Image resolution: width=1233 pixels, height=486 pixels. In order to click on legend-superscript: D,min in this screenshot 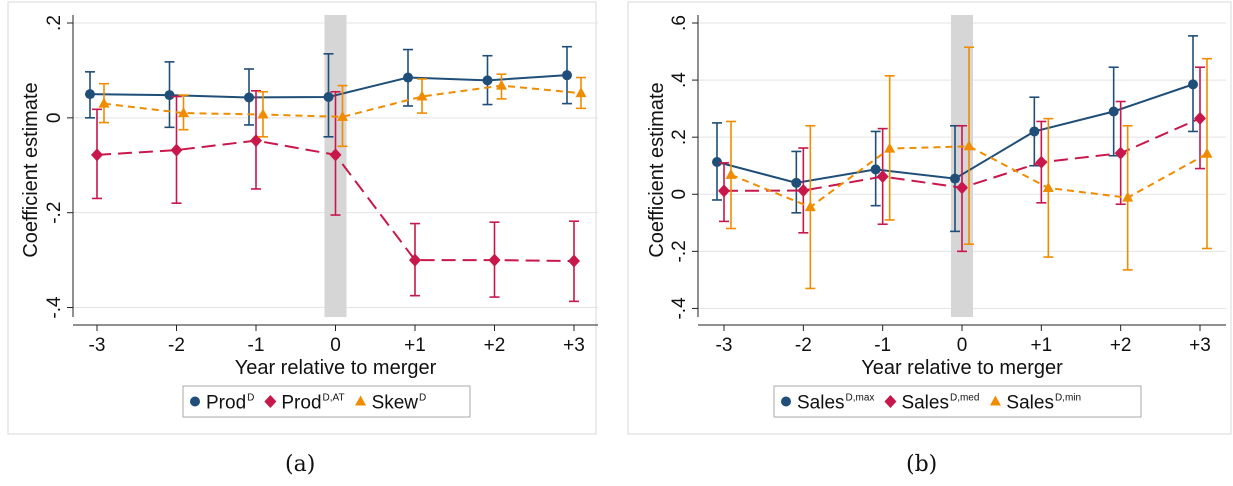, I will do `click(1068, 398)`.